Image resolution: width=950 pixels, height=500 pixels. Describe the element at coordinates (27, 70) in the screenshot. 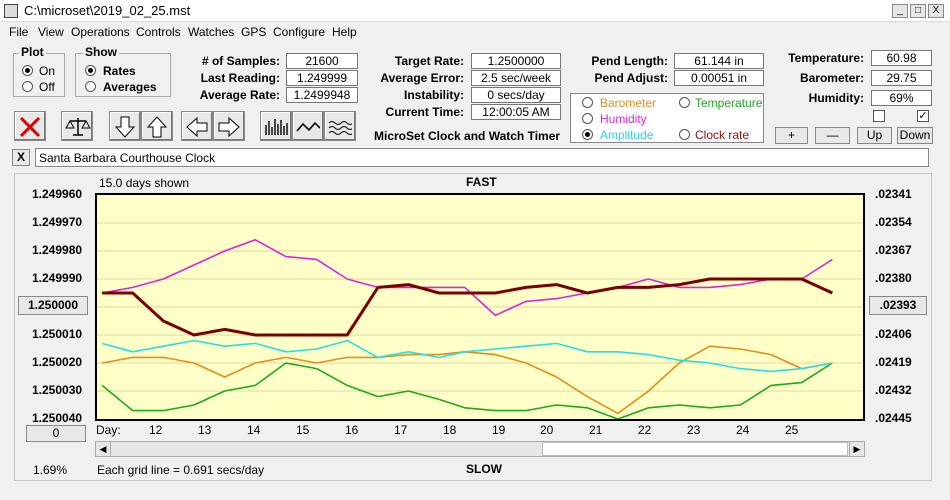

I see `plot-on-radio` at that location.